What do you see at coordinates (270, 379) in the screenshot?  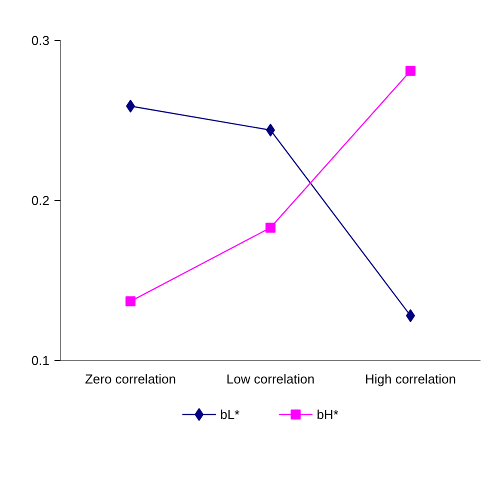 I see `x-tick-label: Low correlation` at bounding box center [270, 379].